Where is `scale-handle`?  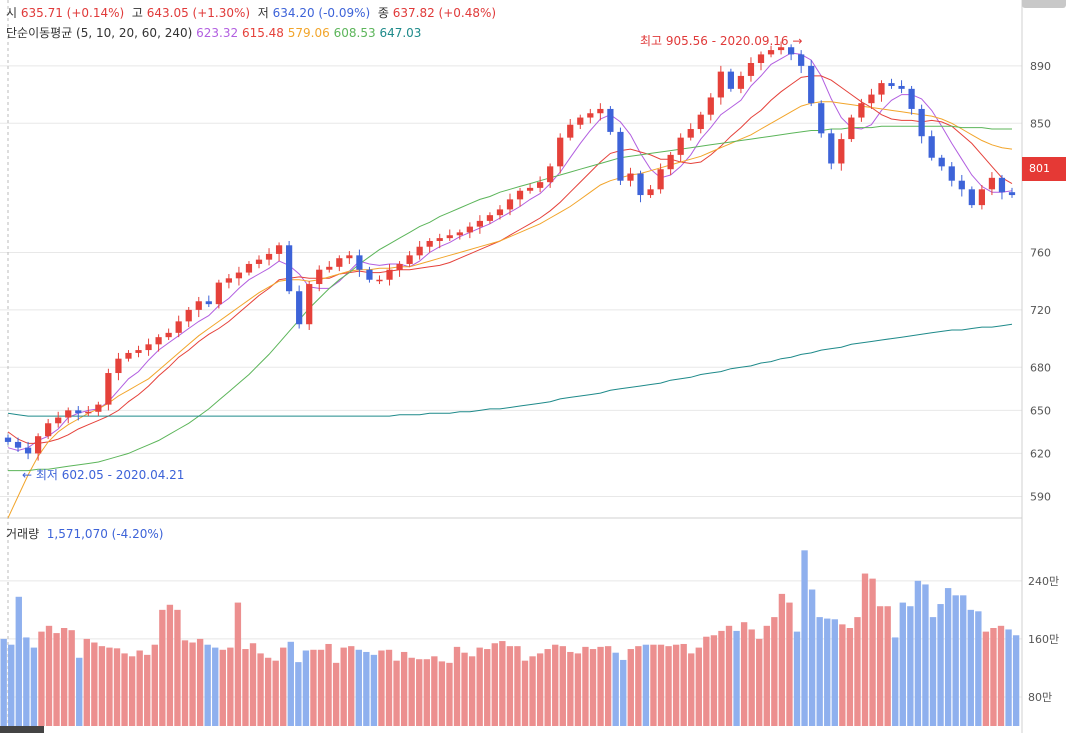 scale-handle is located at coordinates (1044, 4).